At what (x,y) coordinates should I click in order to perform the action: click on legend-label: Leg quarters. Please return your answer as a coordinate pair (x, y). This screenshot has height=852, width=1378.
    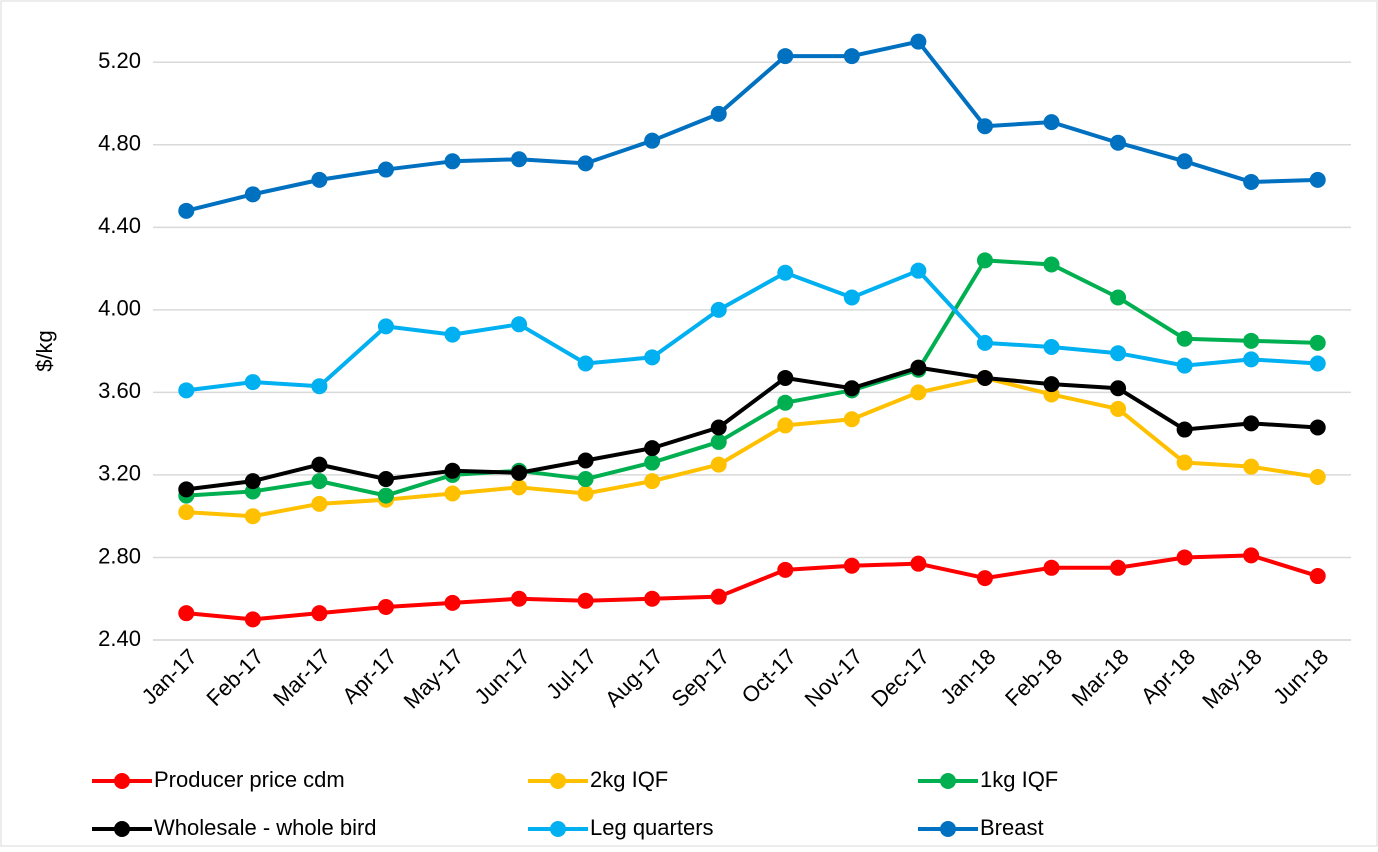
    Looking at the image, I should click on (652, 827).